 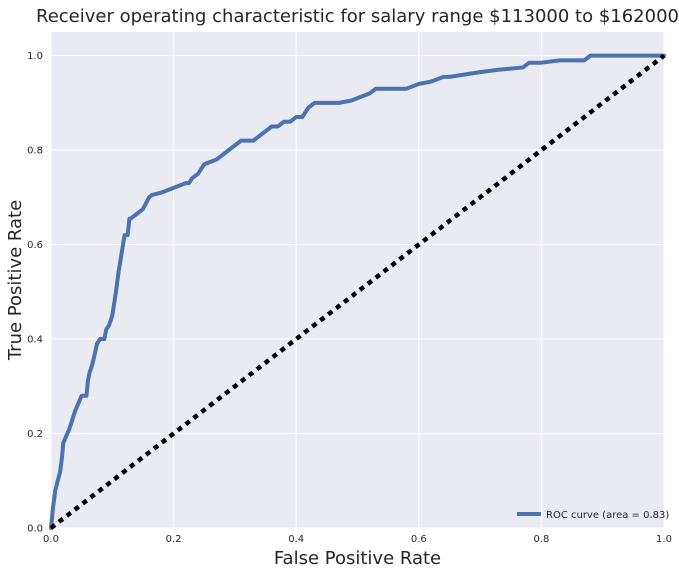 What do you see at coordinates (174, 539) in the screenshot?
I see `x-tick-label: 0.2` at bounding box center [174, 539].